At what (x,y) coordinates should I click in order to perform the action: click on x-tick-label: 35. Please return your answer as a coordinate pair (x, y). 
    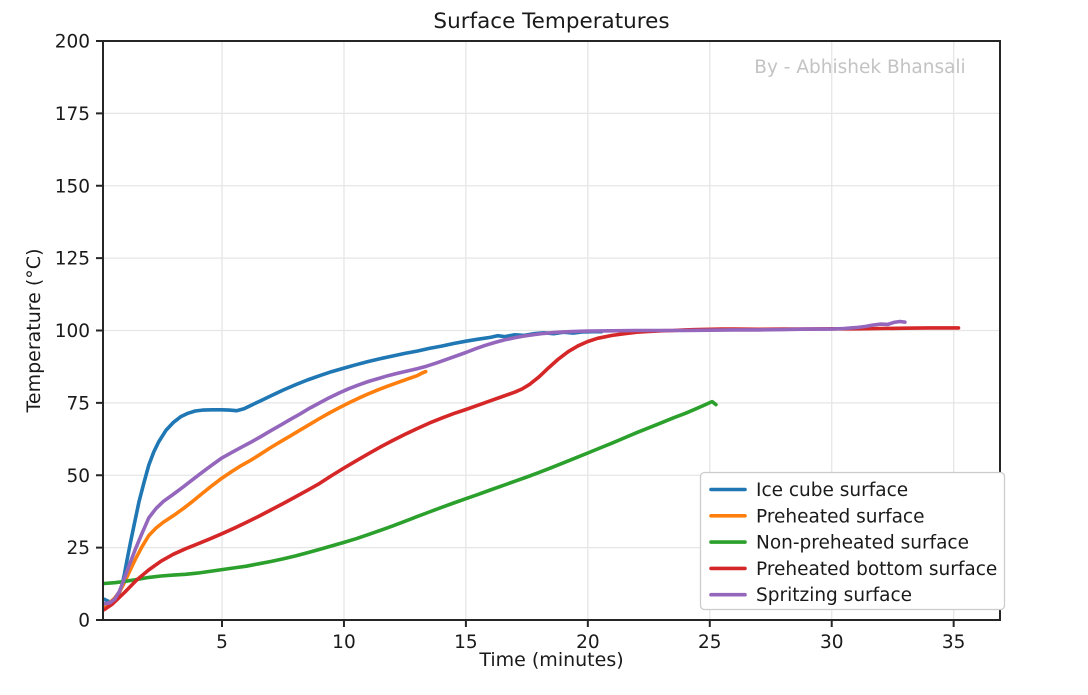
    Looking at the image, I should click on (954, 642).